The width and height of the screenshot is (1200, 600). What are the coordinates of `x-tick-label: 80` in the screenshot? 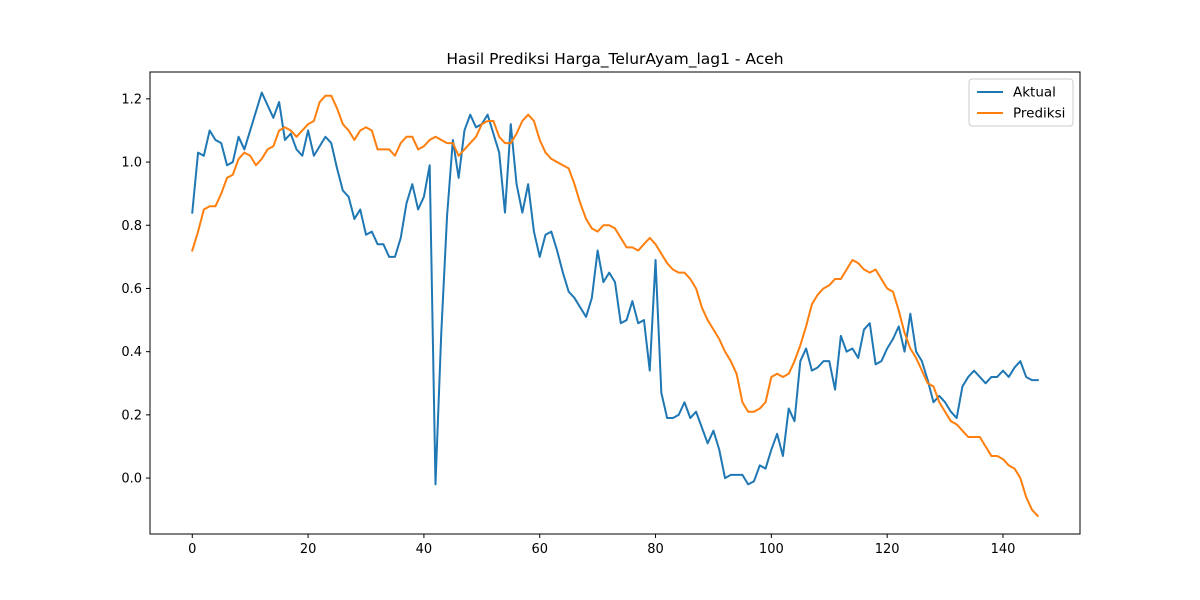 It's located at (655, 549).